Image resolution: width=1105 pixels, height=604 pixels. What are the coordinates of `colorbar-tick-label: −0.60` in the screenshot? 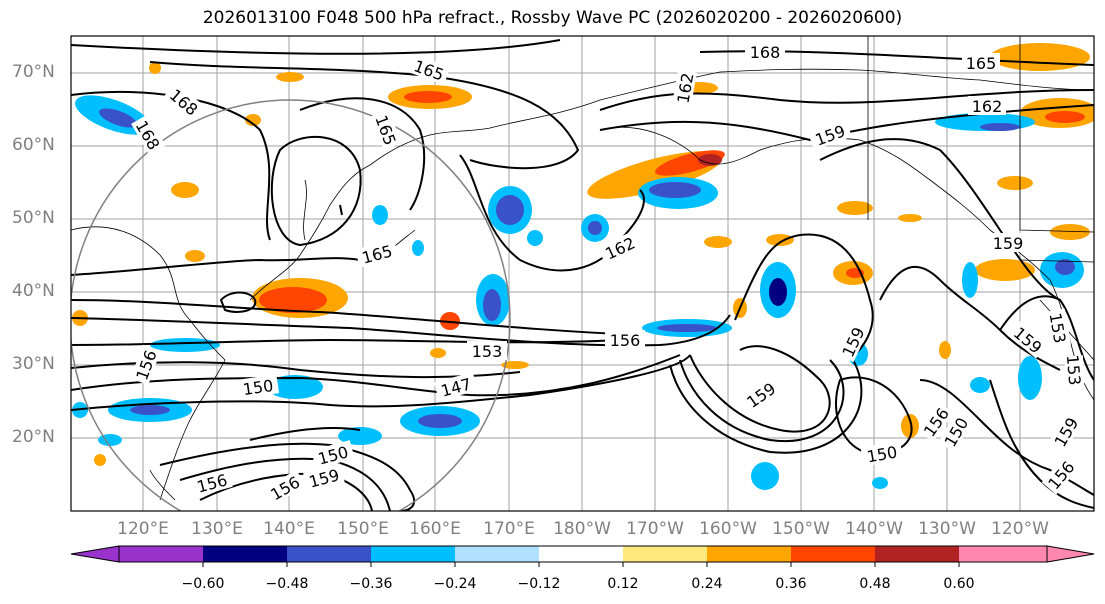 It's located at (203, 584).